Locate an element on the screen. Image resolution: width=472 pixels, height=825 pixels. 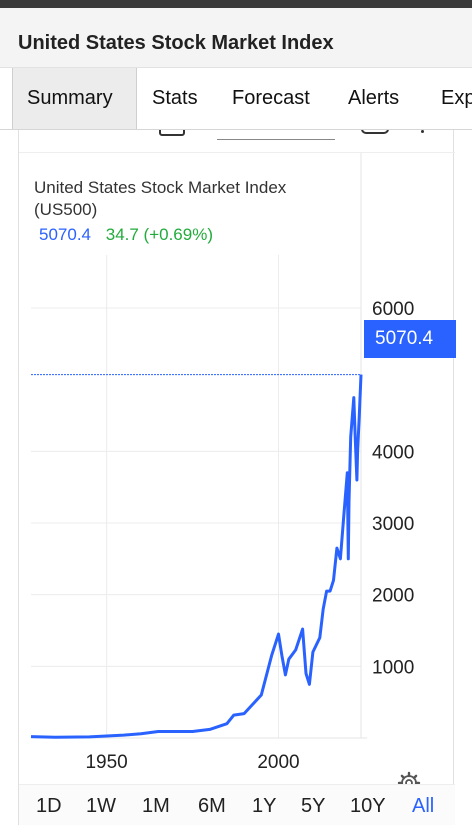
y-tick-label: 4000 is located at coordinates (393, 452).